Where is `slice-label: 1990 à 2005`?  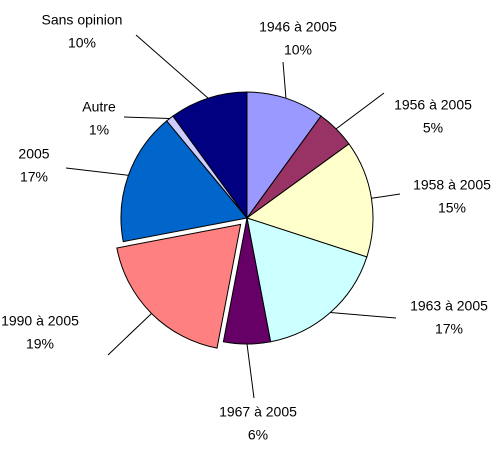
slice-label: 1990 à 2005 is located at coordinates (40, 321).